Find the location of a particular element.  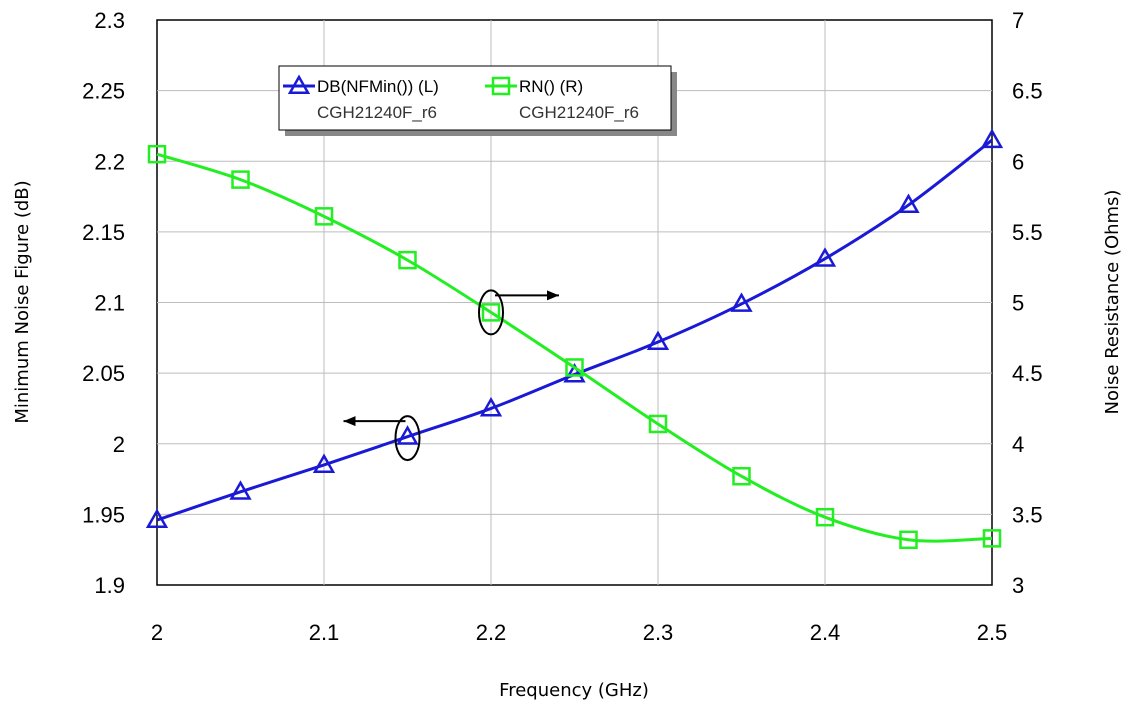

y-left-tick-label: 1.9 is located at coordinates (109, 585).